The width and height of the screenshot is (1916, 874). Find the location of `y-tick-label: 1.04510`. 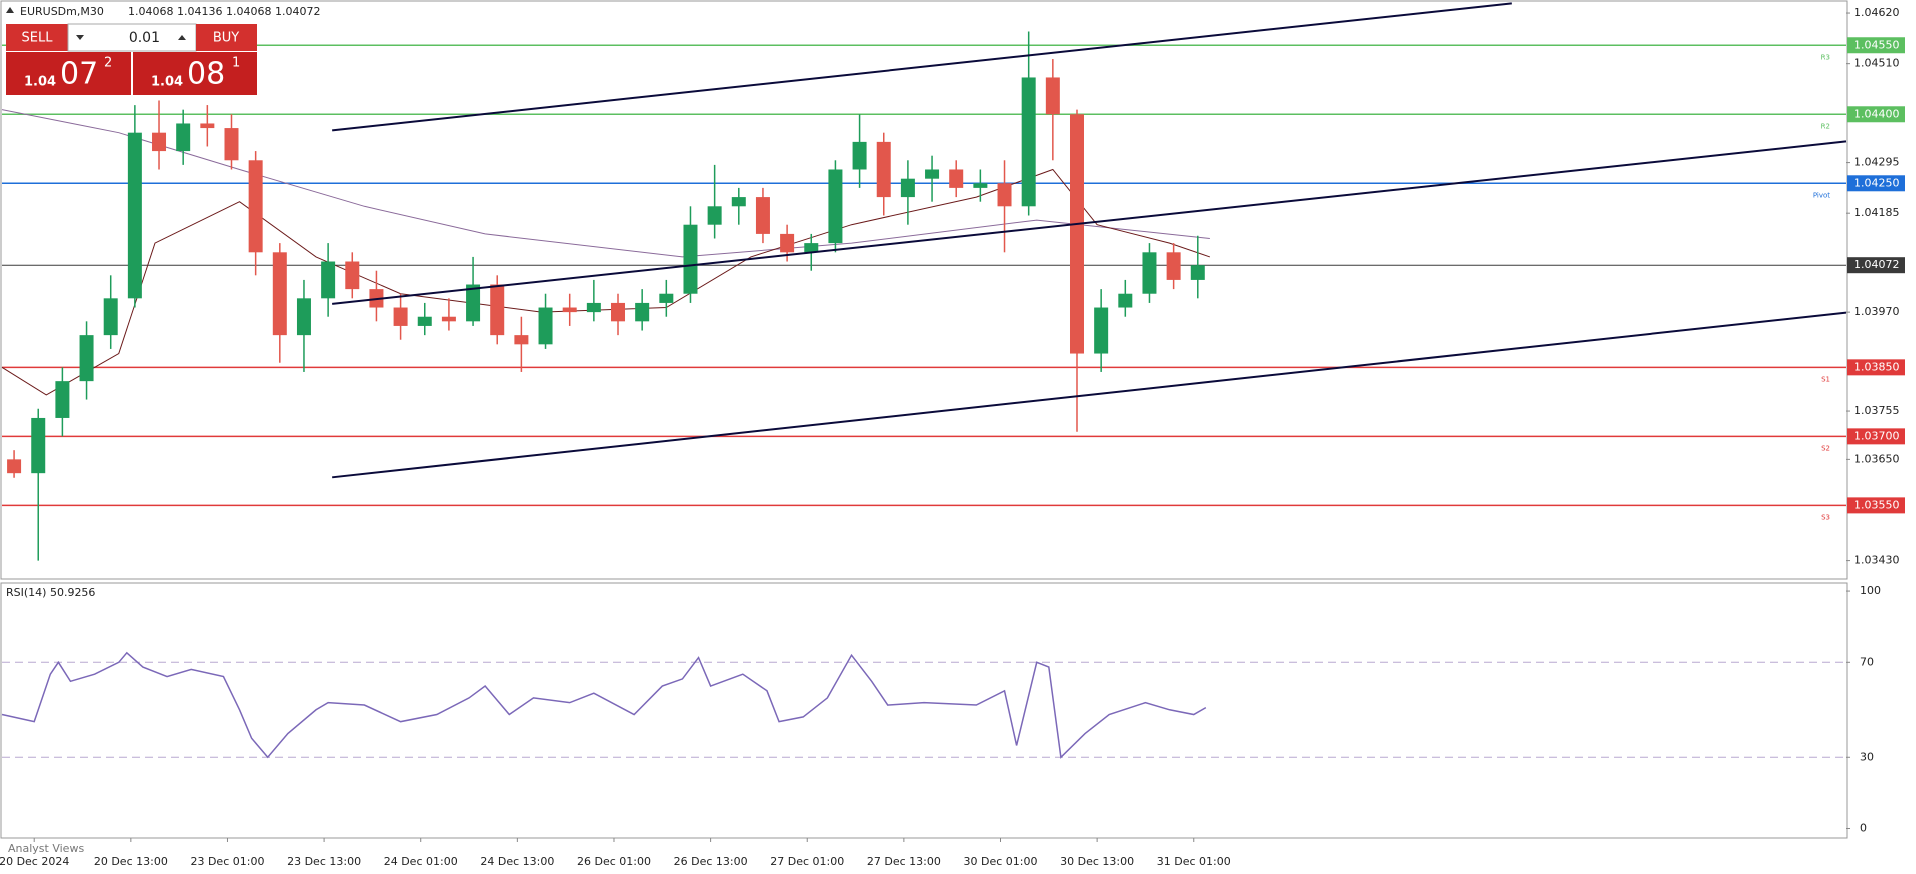

y-tick-label: 1.04510 is located at coordinates (1877, 63).